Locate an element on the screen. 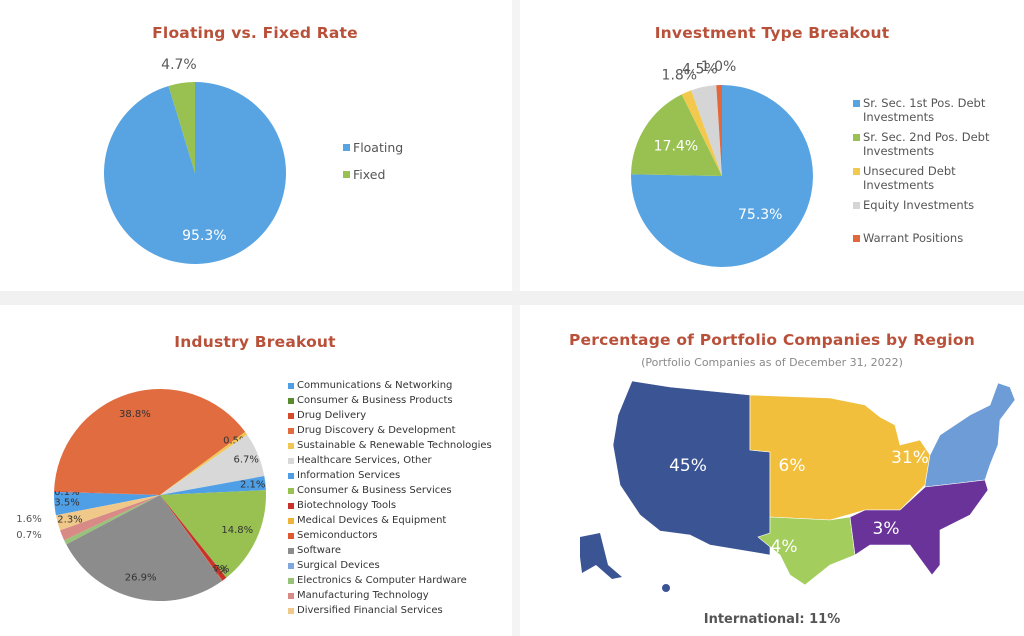 The width and height of the screenshot is (1024, 636). region-label-southeast: 3% is located at coordinates (886, 529).